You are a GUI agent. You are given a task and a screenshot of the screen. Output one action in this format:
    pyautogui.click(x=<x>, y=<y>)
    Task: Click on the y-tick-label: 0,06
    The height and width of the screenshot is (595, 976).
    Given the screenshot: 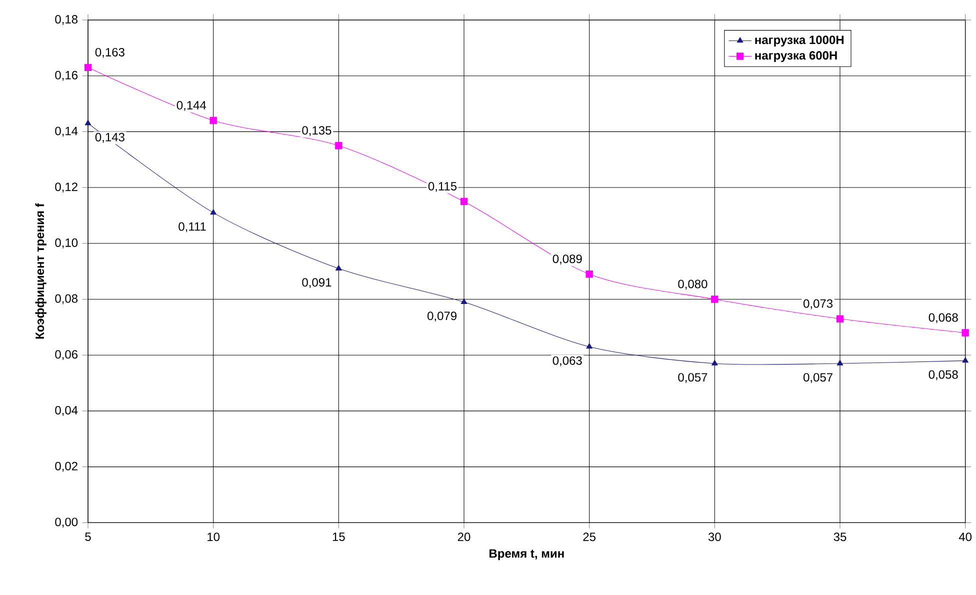 What is the action you would take?
    pyautogui.click(x=66, y=355)
    